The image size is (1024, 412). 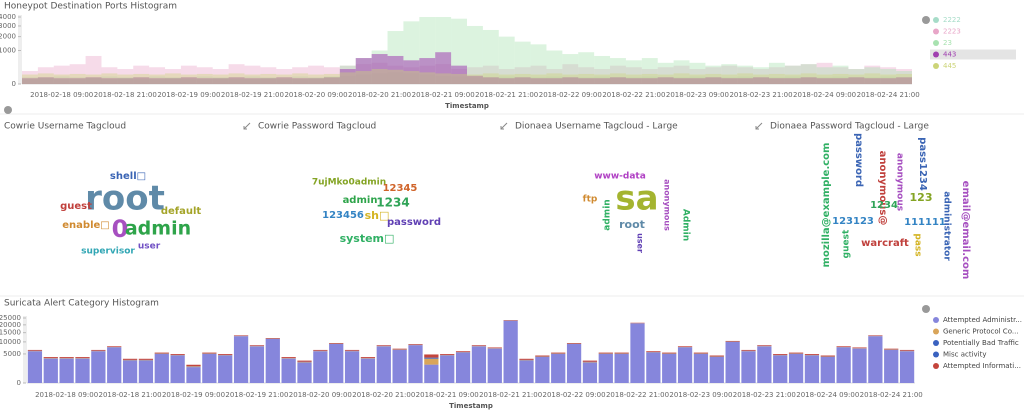 I want to click on chart-title: Suricata Alert Category Histogram, so click(x=81, y=304).